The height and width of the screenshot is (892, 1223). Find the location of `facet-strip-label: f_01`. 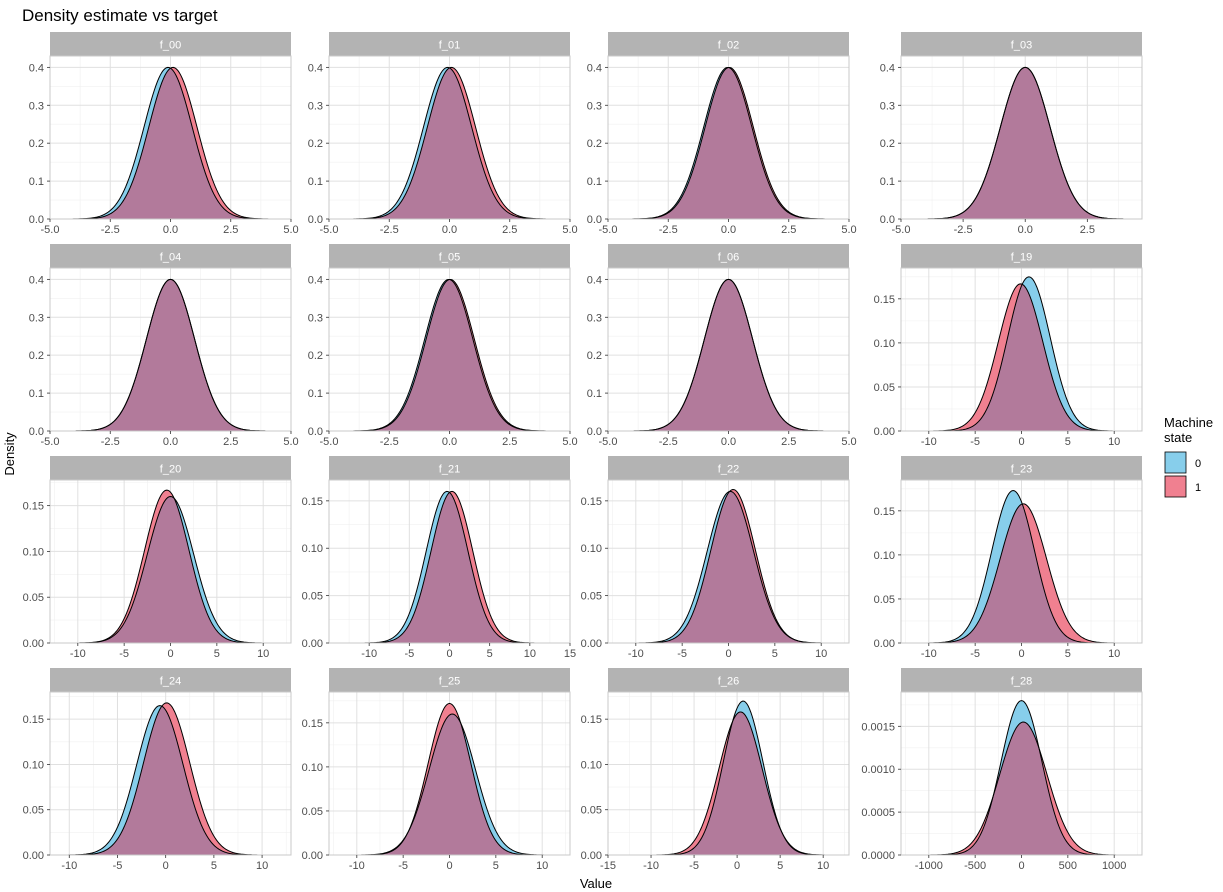

facet-strip-label: f_01 is located at coordinates (449, 46).